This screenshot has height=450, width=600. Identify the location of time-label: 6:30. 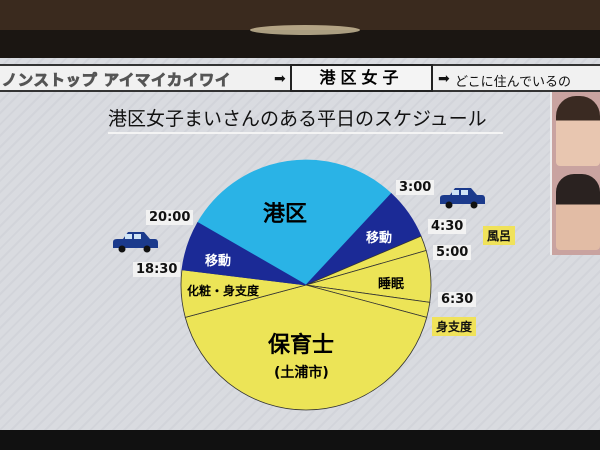
(457, 299).